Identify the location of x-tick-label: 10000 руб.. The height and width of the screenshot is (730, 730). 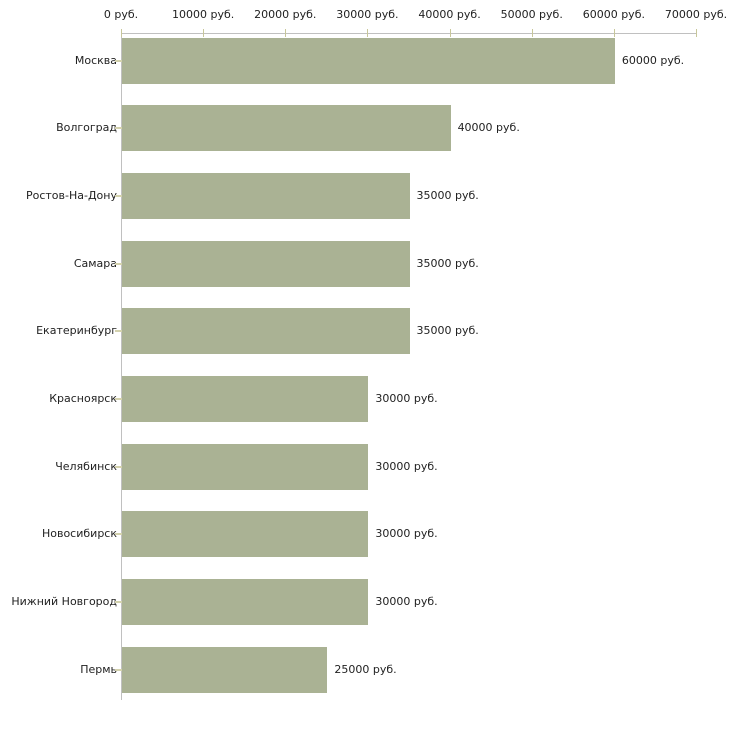
(203, 14).